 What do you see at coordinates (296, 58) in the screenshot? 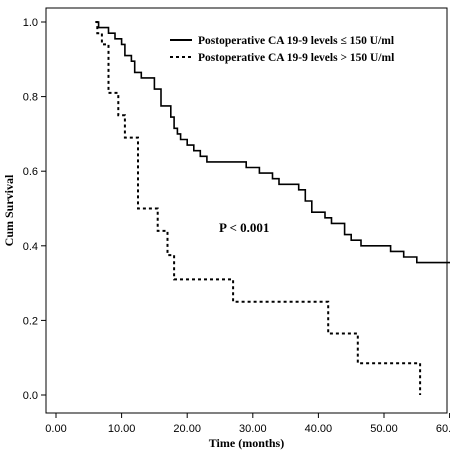
I see `legend-entry-high: Postoperative CA 19-9 levels > 150 U/ml` at bounding box center [296, 58].